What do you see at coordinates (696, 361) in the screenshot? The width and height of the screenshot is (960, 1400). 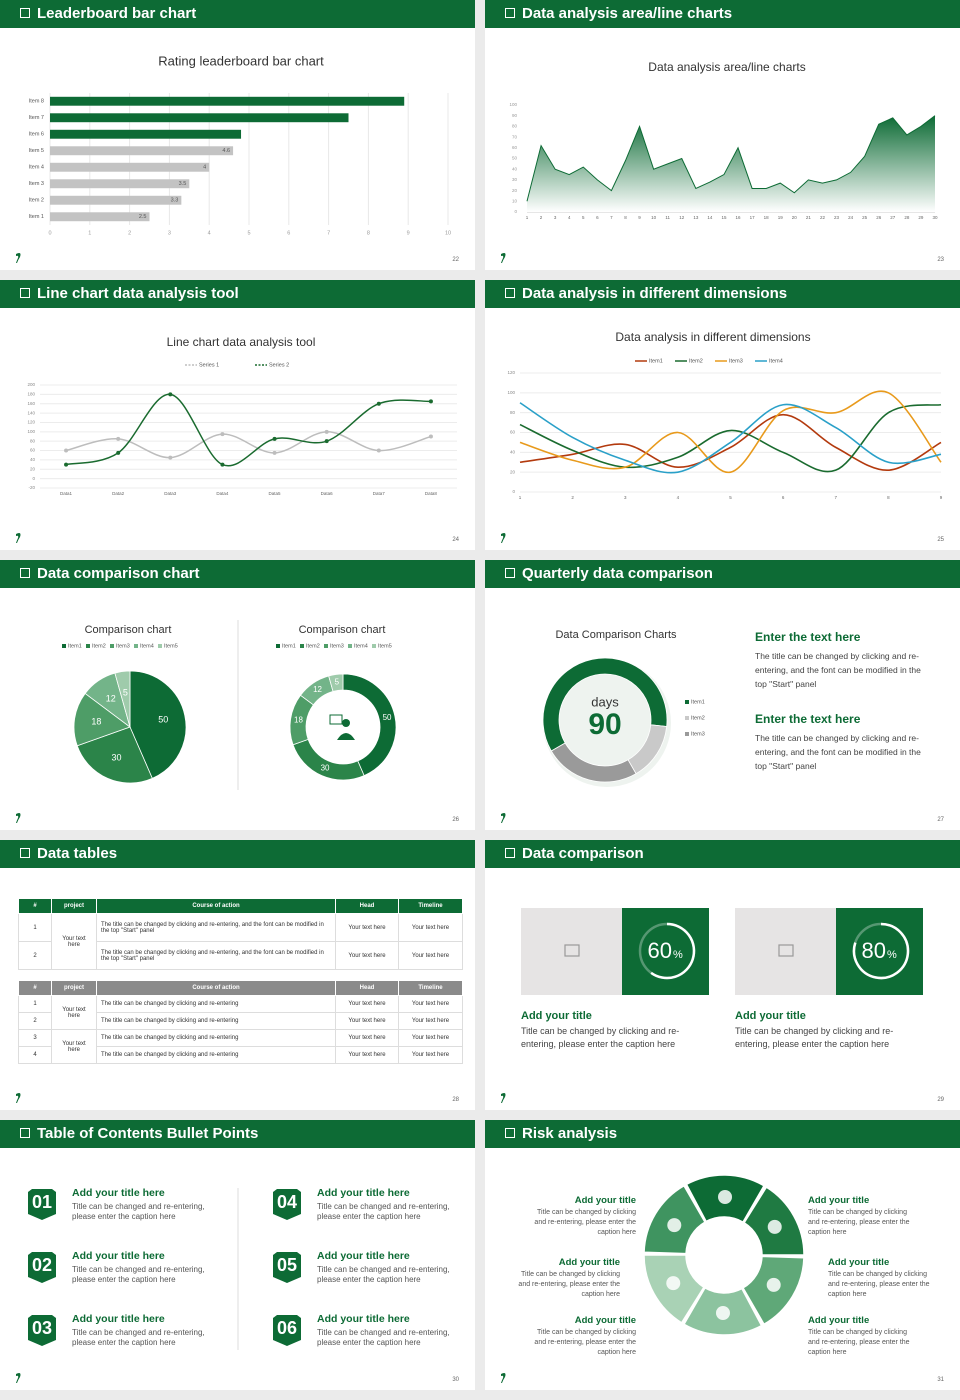 I see `legend-label: Item2` at bounding box center [696, 361].